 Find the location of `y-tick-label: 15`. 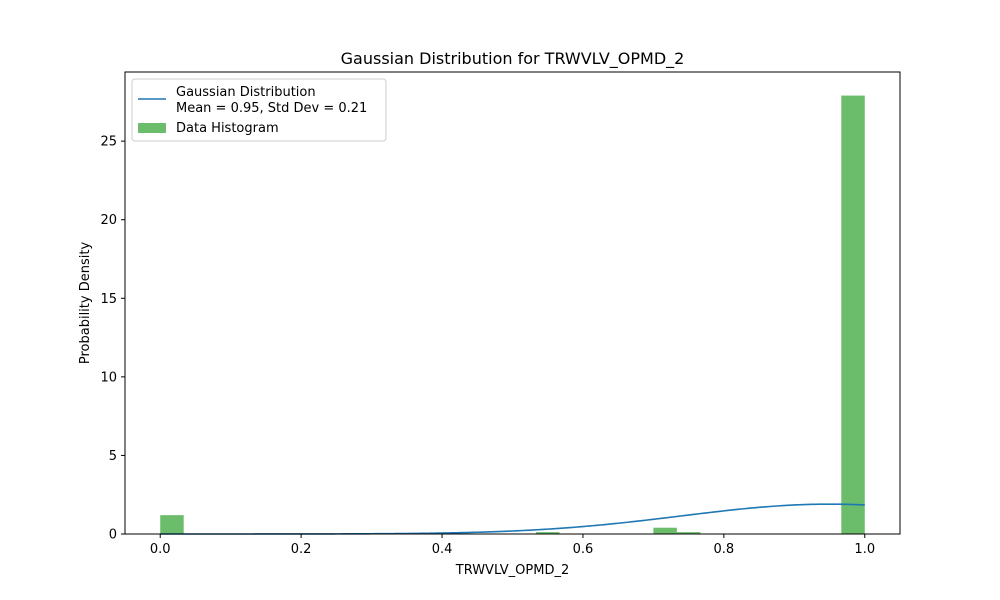

y-tick-label: 15 is located at coordinates (108, 299).